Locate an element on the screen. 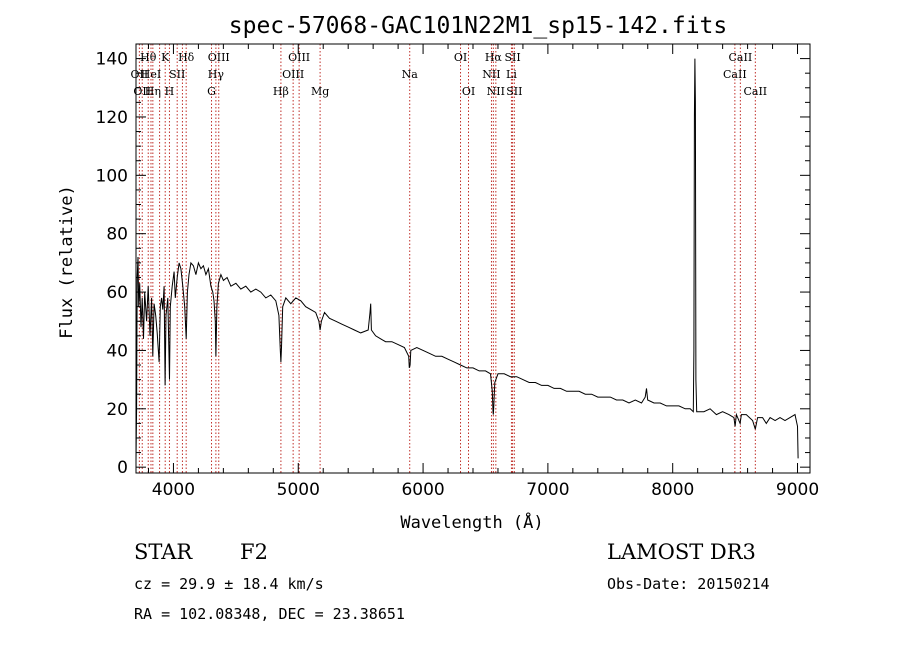  line-marker-label: Hβ is located at coordinates (281, 91).